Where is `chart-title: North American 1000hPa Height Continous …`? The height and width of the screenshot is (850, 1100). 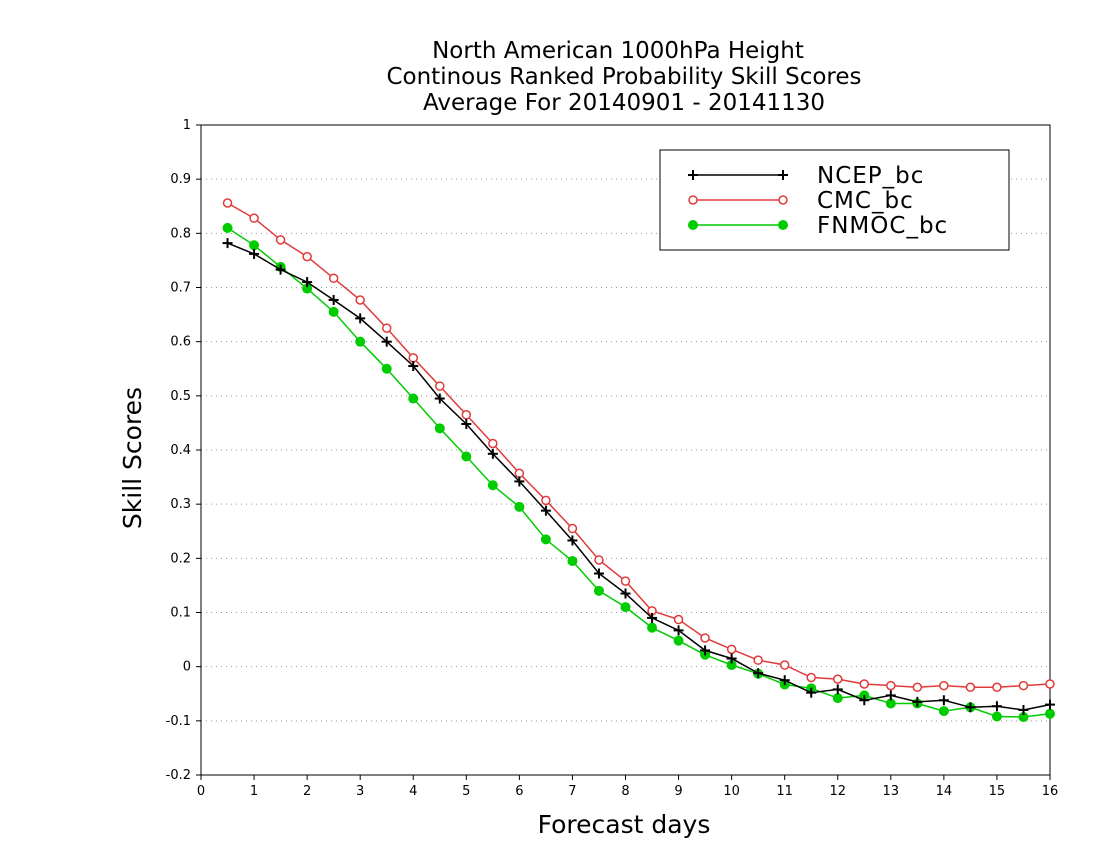
chart-title: North American 1000hPa Height Continous … is located at coordinates (623, 77).